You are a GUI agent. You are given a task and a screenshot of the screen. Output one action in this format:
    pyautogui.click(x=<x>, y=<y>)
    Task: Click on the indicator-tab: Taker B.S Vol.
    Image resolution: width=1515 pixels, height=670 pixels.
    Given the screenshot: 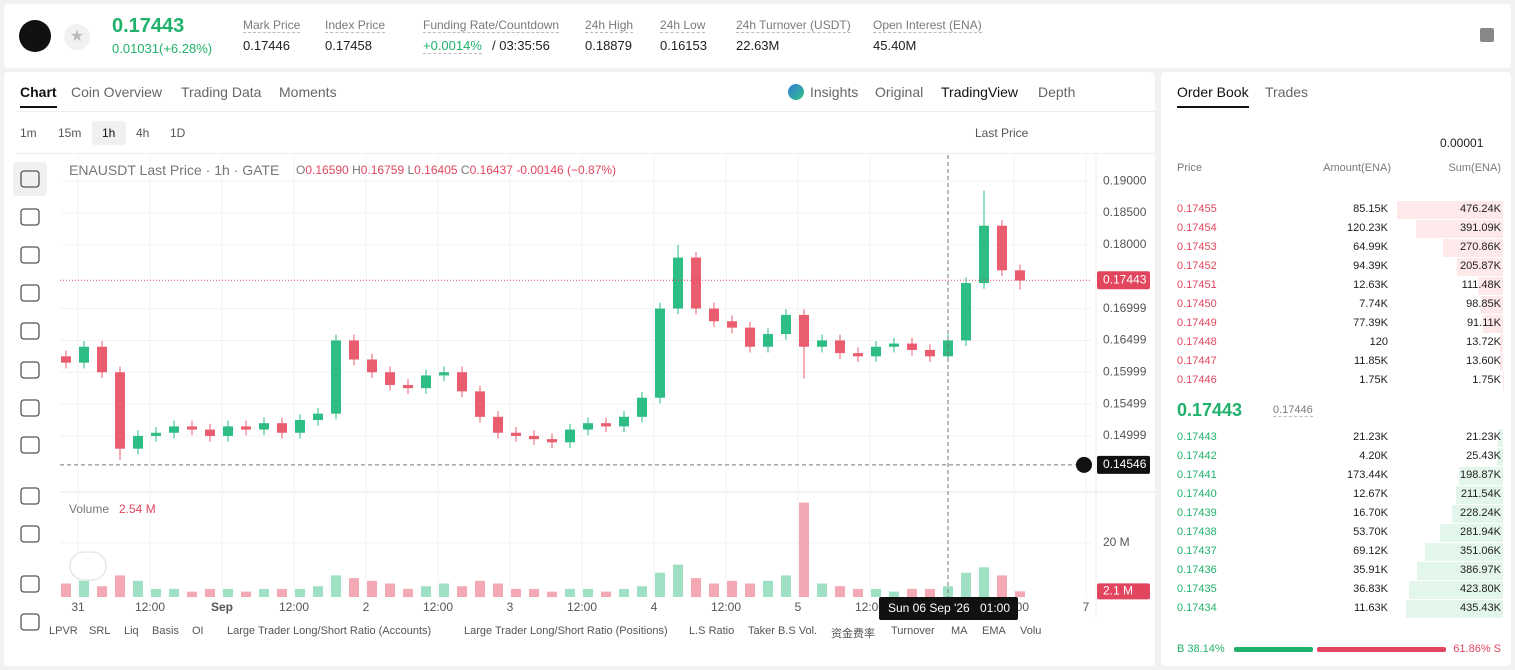 What is the action you would take?
    pyautogui.click(x=783, y=631)
    